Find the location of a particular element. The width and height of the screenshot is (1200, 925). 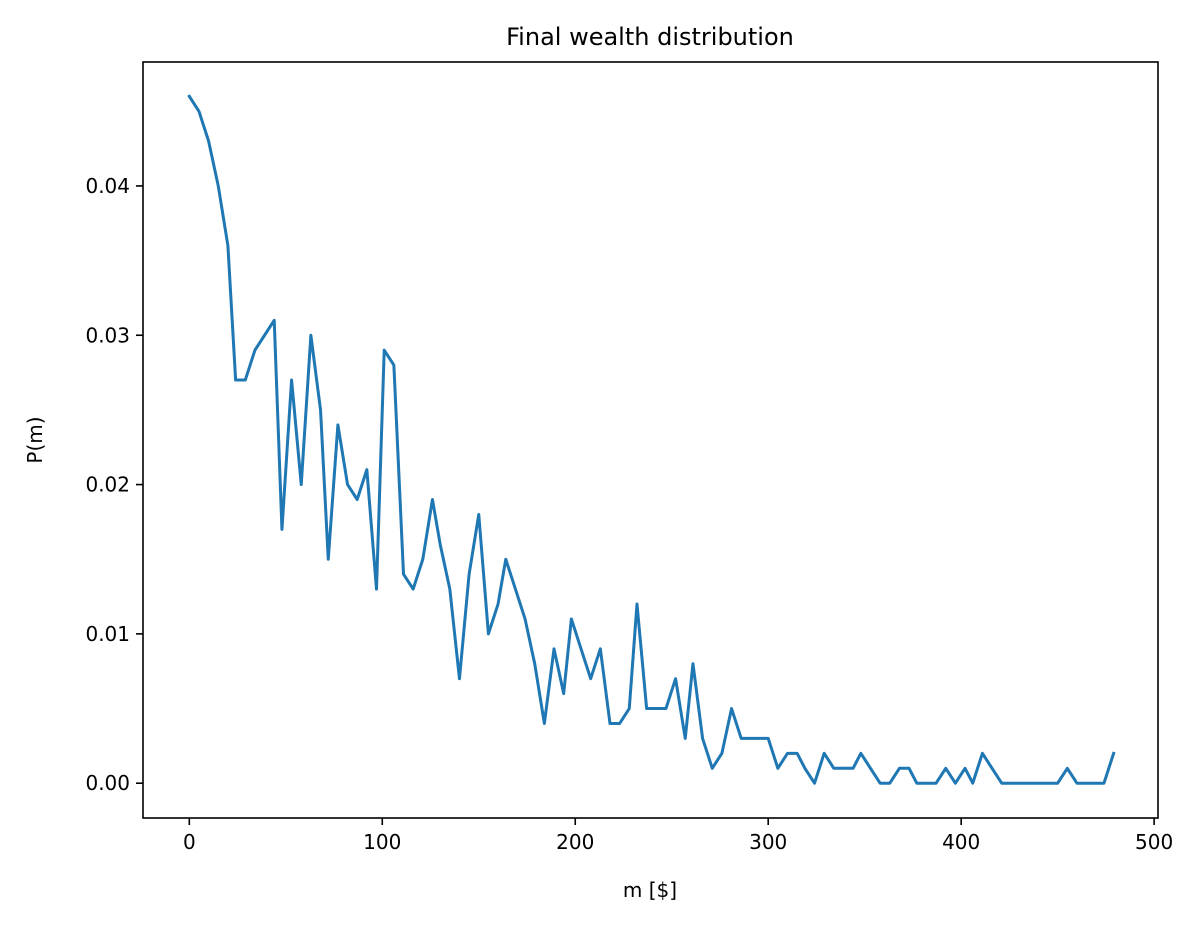

x-tick-label: 200 is located at coordinates (575, 842).